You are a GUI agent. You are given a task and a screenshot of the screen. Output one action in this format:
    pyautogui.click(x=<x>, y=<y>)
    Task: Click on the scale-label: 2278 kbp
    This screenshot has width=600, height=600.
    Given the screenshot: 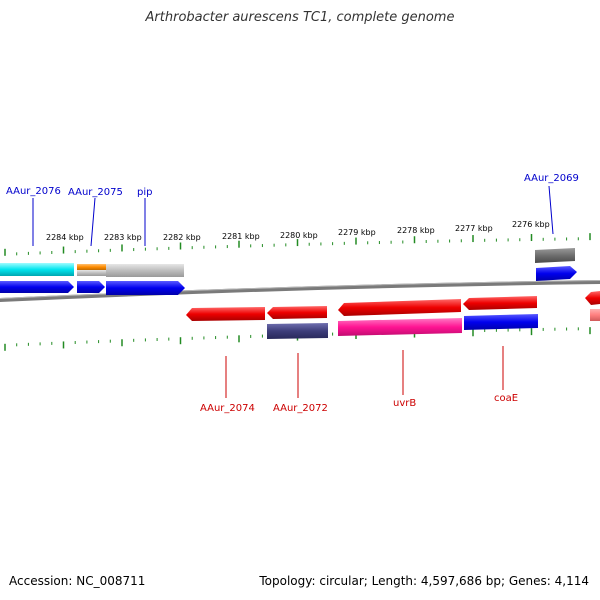 What is the action you would take?
    pyautogui.click(x=416, y=230)
    